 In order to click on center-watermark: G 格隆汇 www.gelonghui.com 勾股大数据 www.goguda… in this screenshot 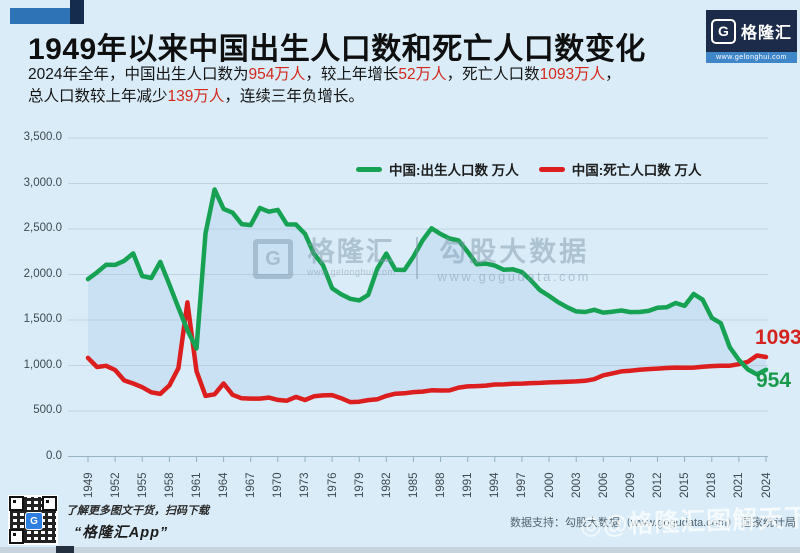, I will do `click(422, 260)`.